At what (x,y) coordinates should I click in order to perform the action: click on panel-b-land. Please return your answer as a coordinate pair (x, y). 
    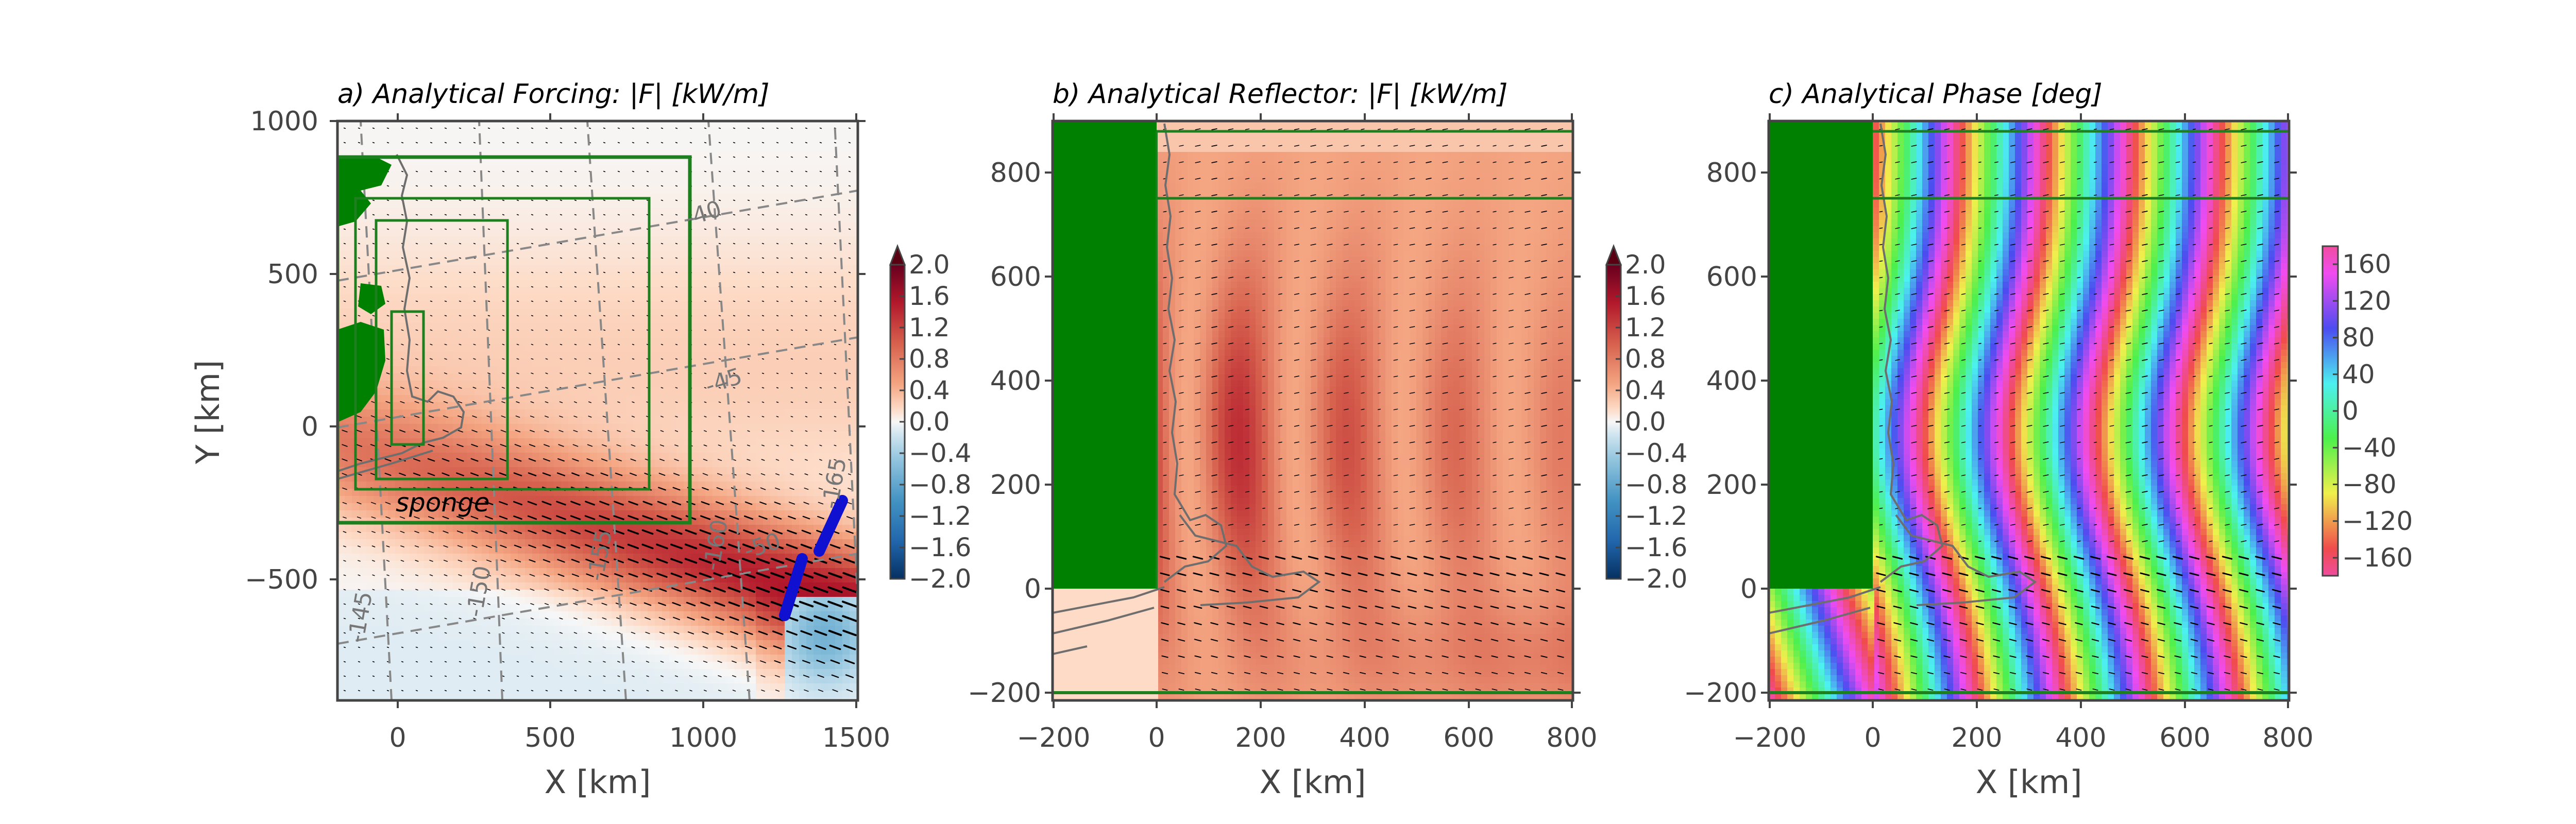
    Looking at the image, I should click on (1105, 355).